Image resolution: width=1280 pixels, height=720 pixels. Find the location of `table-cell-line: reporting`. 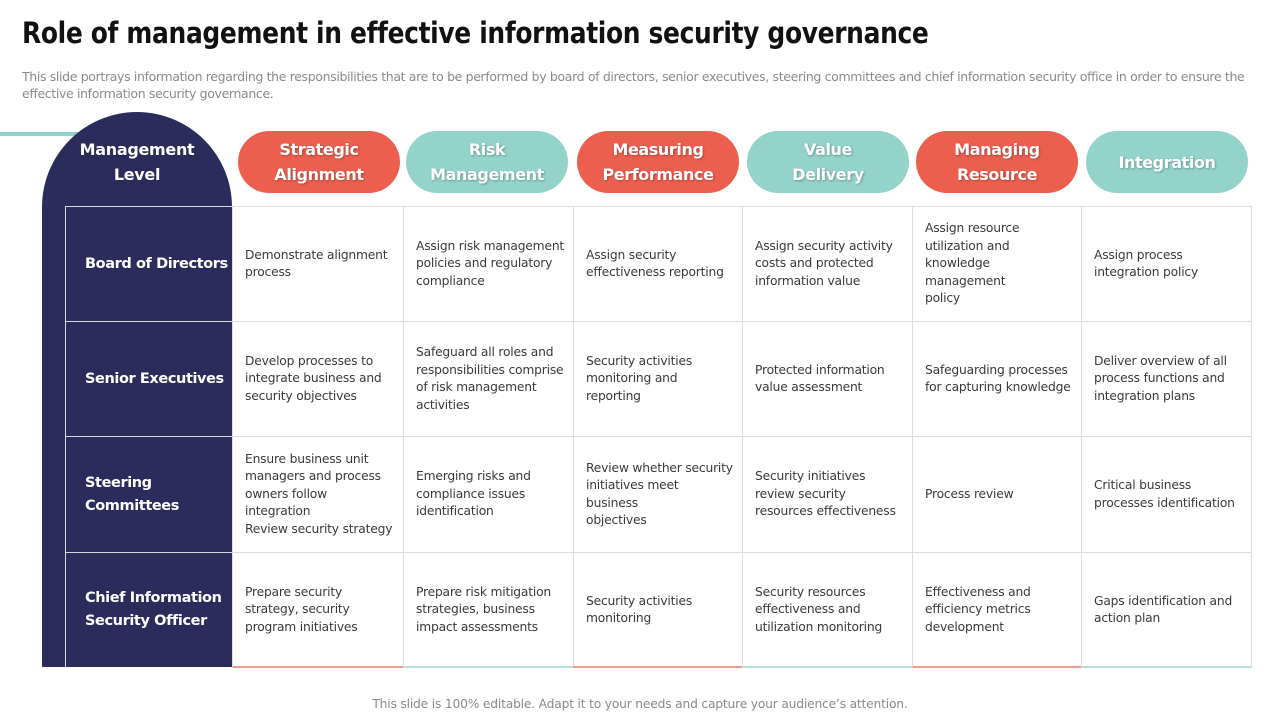

table-cell-line: reporting is located at coordinates (613, 395).